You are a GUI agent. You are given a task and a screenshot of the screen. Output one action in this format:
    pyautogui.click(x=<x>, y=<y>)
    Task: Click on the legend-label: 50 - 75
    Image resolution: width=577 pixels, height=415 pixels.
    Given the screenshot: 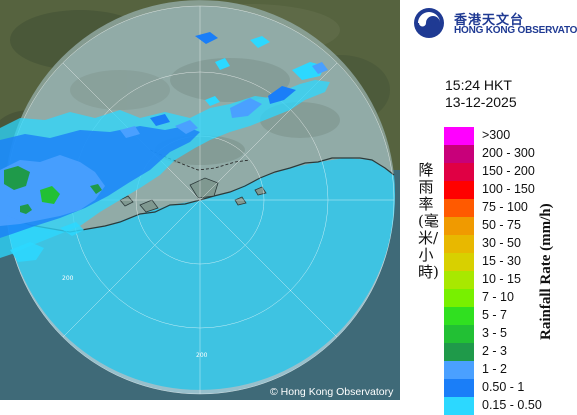 What is the action you would take?
    pyautogui.click(x=501, y=225)
    